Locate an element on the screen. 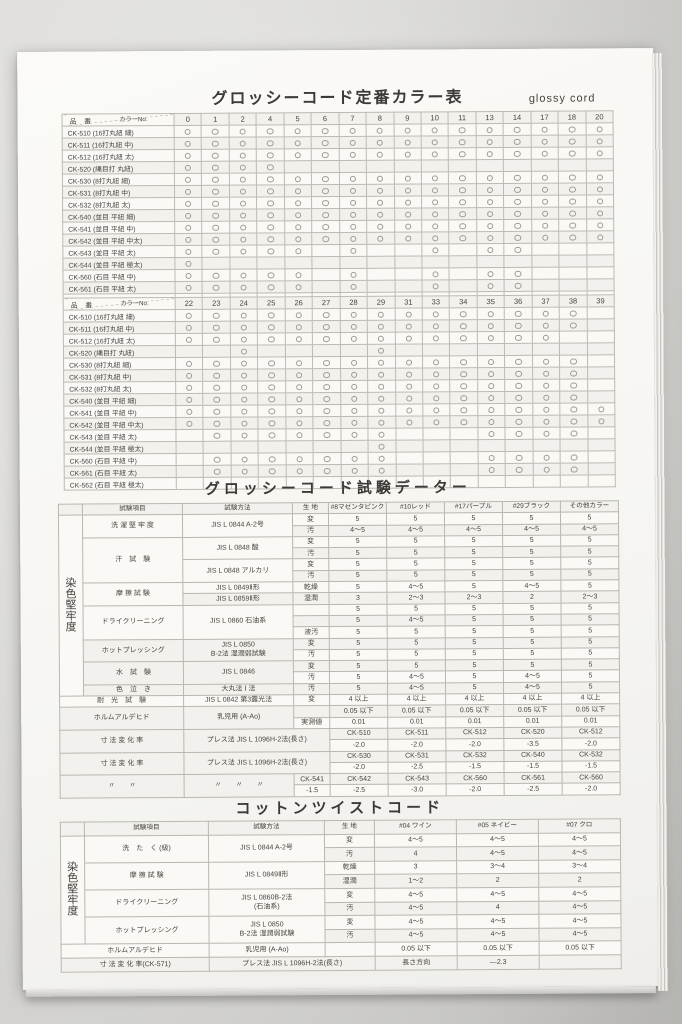 The width and height of the screenshot is (682, 1024). test-cell: JIS L 0850 B-2法 湿潤弱試験 is located at coordinates (267, 929).